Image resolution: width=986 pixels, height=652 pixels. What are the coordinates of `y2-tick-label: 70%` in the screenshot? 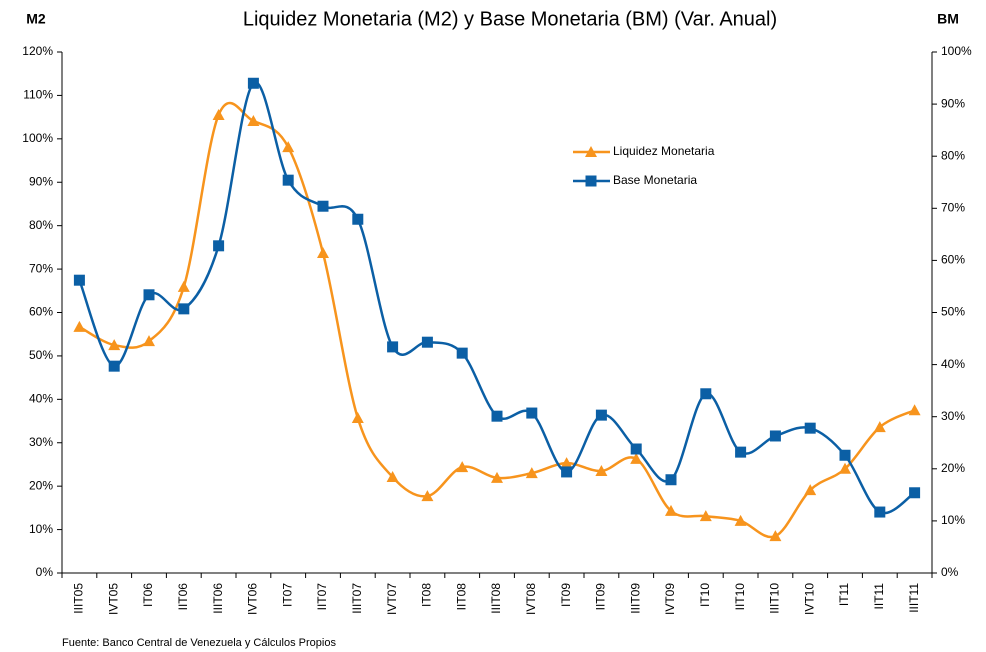 It's located at (953, 207).